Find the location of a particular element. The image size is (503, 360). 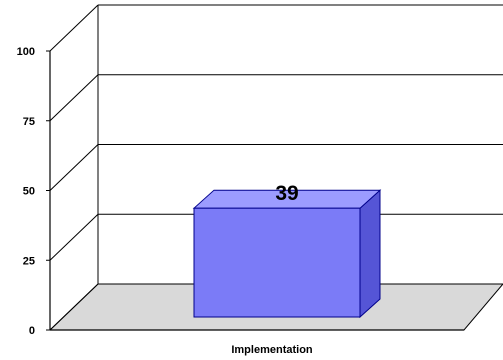

bar-side is located at coordinates (370, 254).